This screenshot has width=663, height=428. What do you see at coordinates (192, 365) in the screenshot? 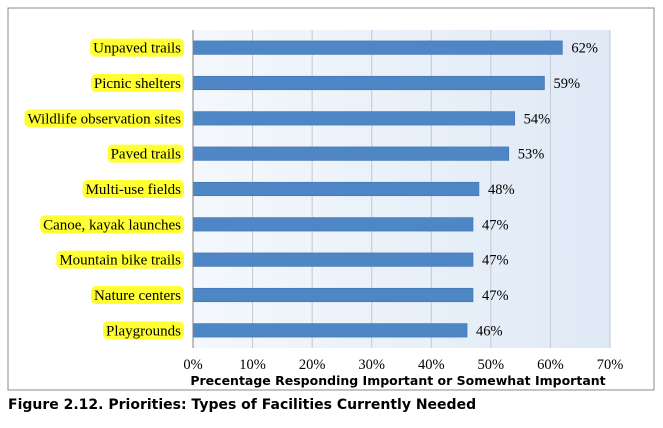
I see `x-tick-label: 0%` at bounding box center [192, 365].